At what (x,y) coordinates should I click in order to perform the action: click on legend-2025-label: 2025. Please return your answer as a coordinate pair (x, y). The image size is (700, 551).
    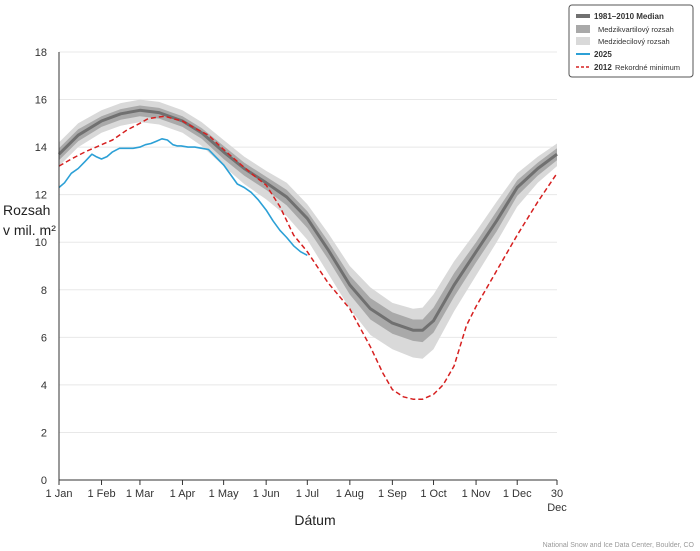
    Looking at the image, I should click on (603, 54).